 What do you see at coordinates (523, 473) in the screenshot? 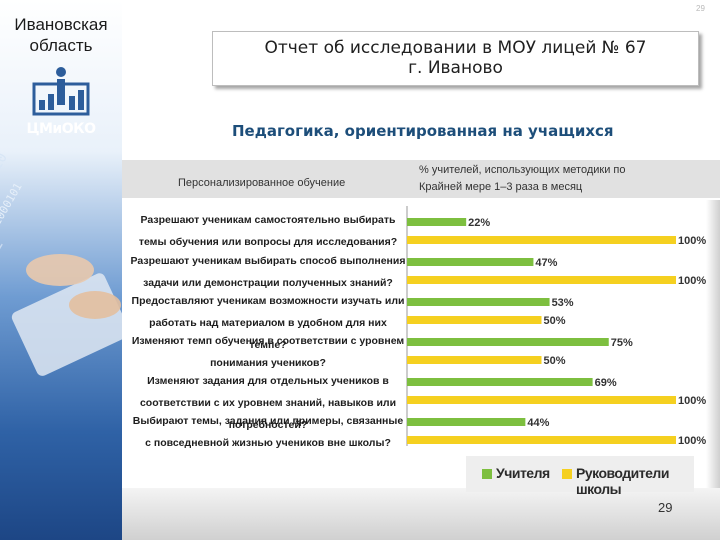
I see `legend-label-teachers: Учителя` at bounding box center [523, 473].